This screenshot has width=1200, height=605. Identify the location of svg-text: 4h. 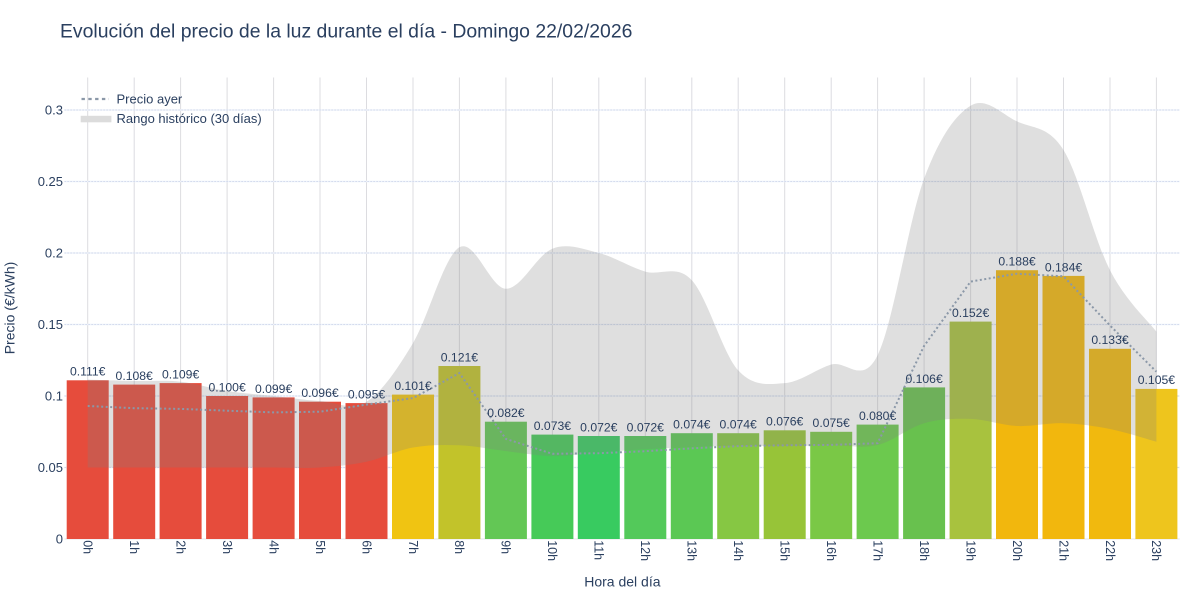
(273, 547).